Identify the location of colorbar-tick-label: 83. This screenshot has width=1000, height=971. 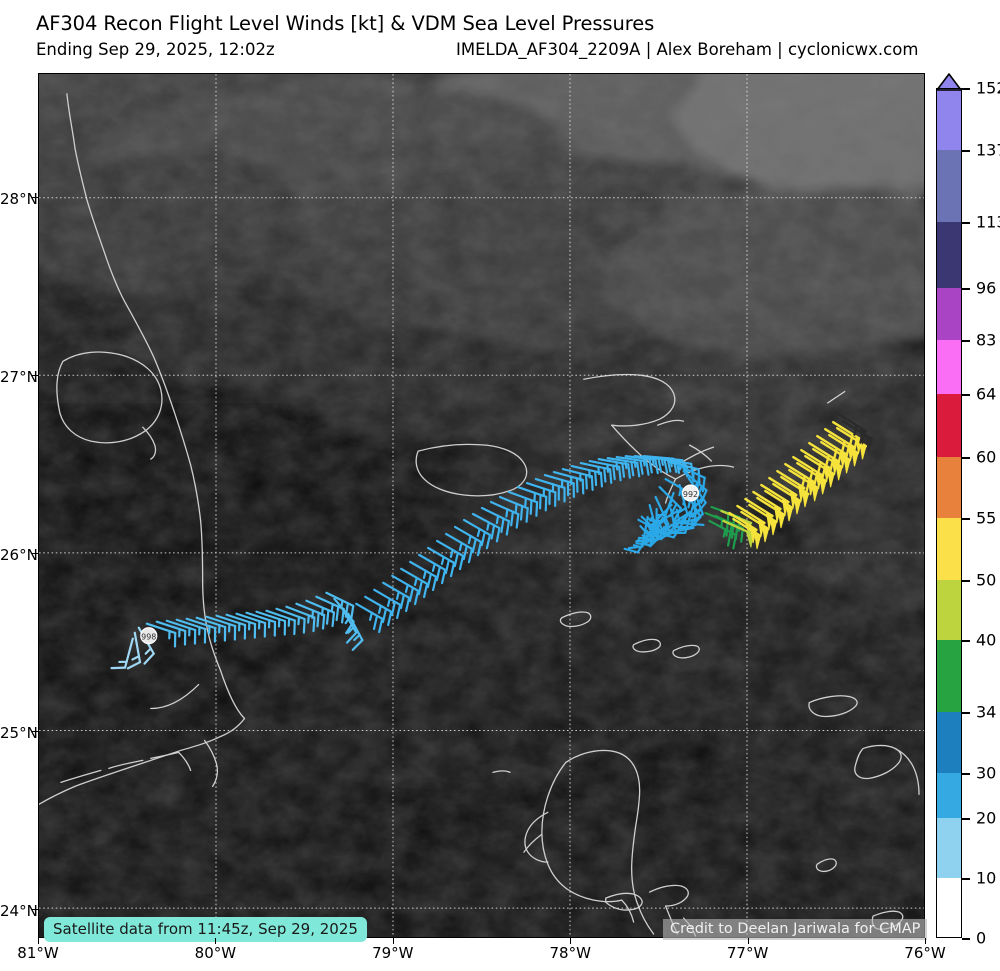
(986, 340).